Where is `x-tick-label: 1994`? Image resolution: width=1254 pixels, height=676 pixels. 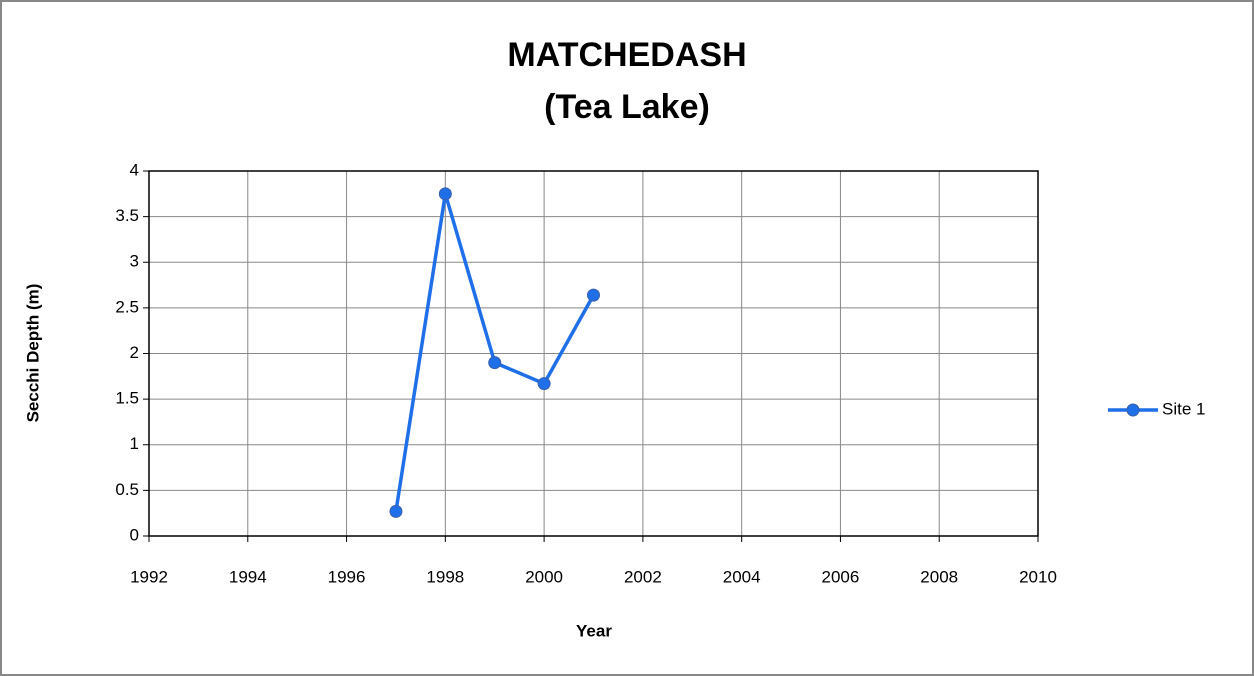
x-tick-label: 1994 is located at coordinates (248, 576).